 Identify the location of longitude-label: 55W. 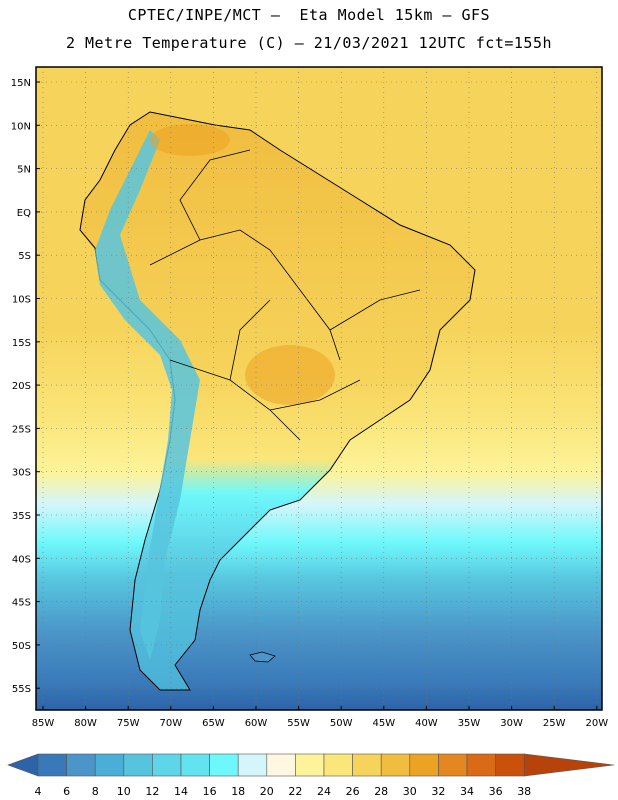
(298, 723).